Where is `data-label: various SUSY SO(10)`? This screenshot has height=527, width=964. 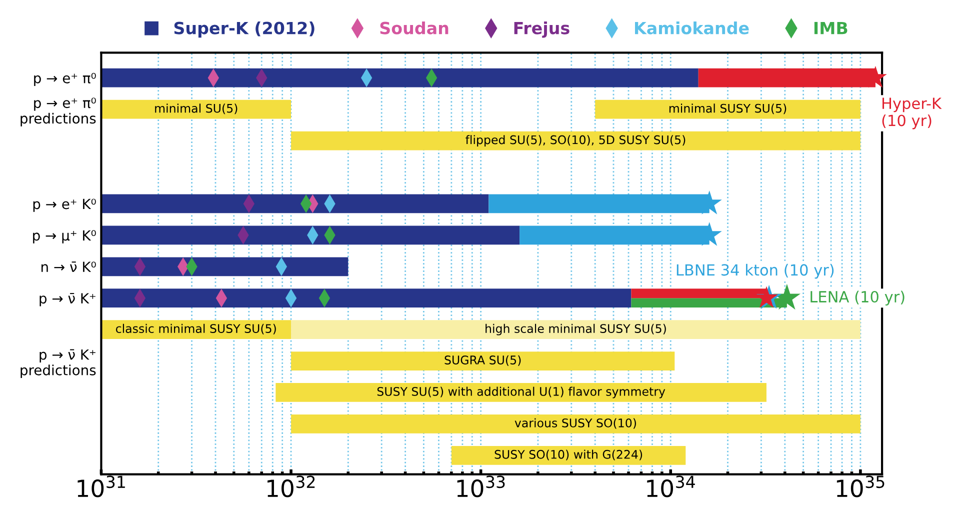 data-label: various SUSY SO(10) is located at coordinates (575, 423).